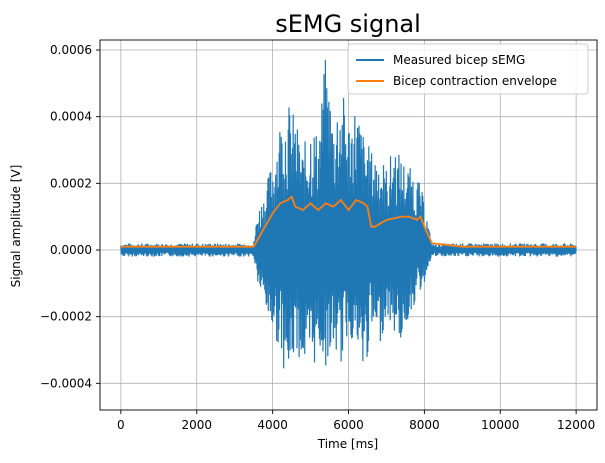 This screenshot has height=463, width=605. Describe the element at coordinates (459, 60) in the screenshot. I see `legend-label-0: Measured bicep sEMG` at that location.